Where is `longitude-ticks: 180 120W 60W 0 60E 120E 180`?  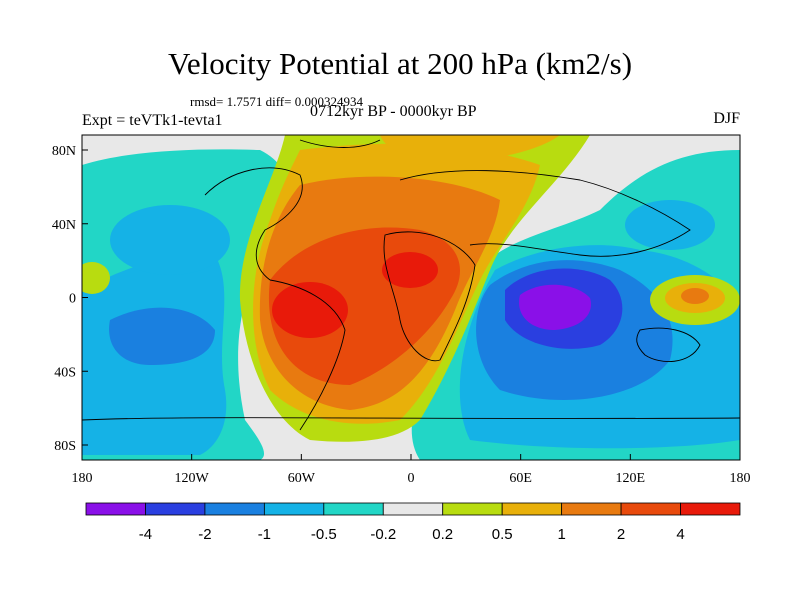 longitude-ticks: 180 120W 60W 0 60E 120E 180 is located at coordinates (411, 470).